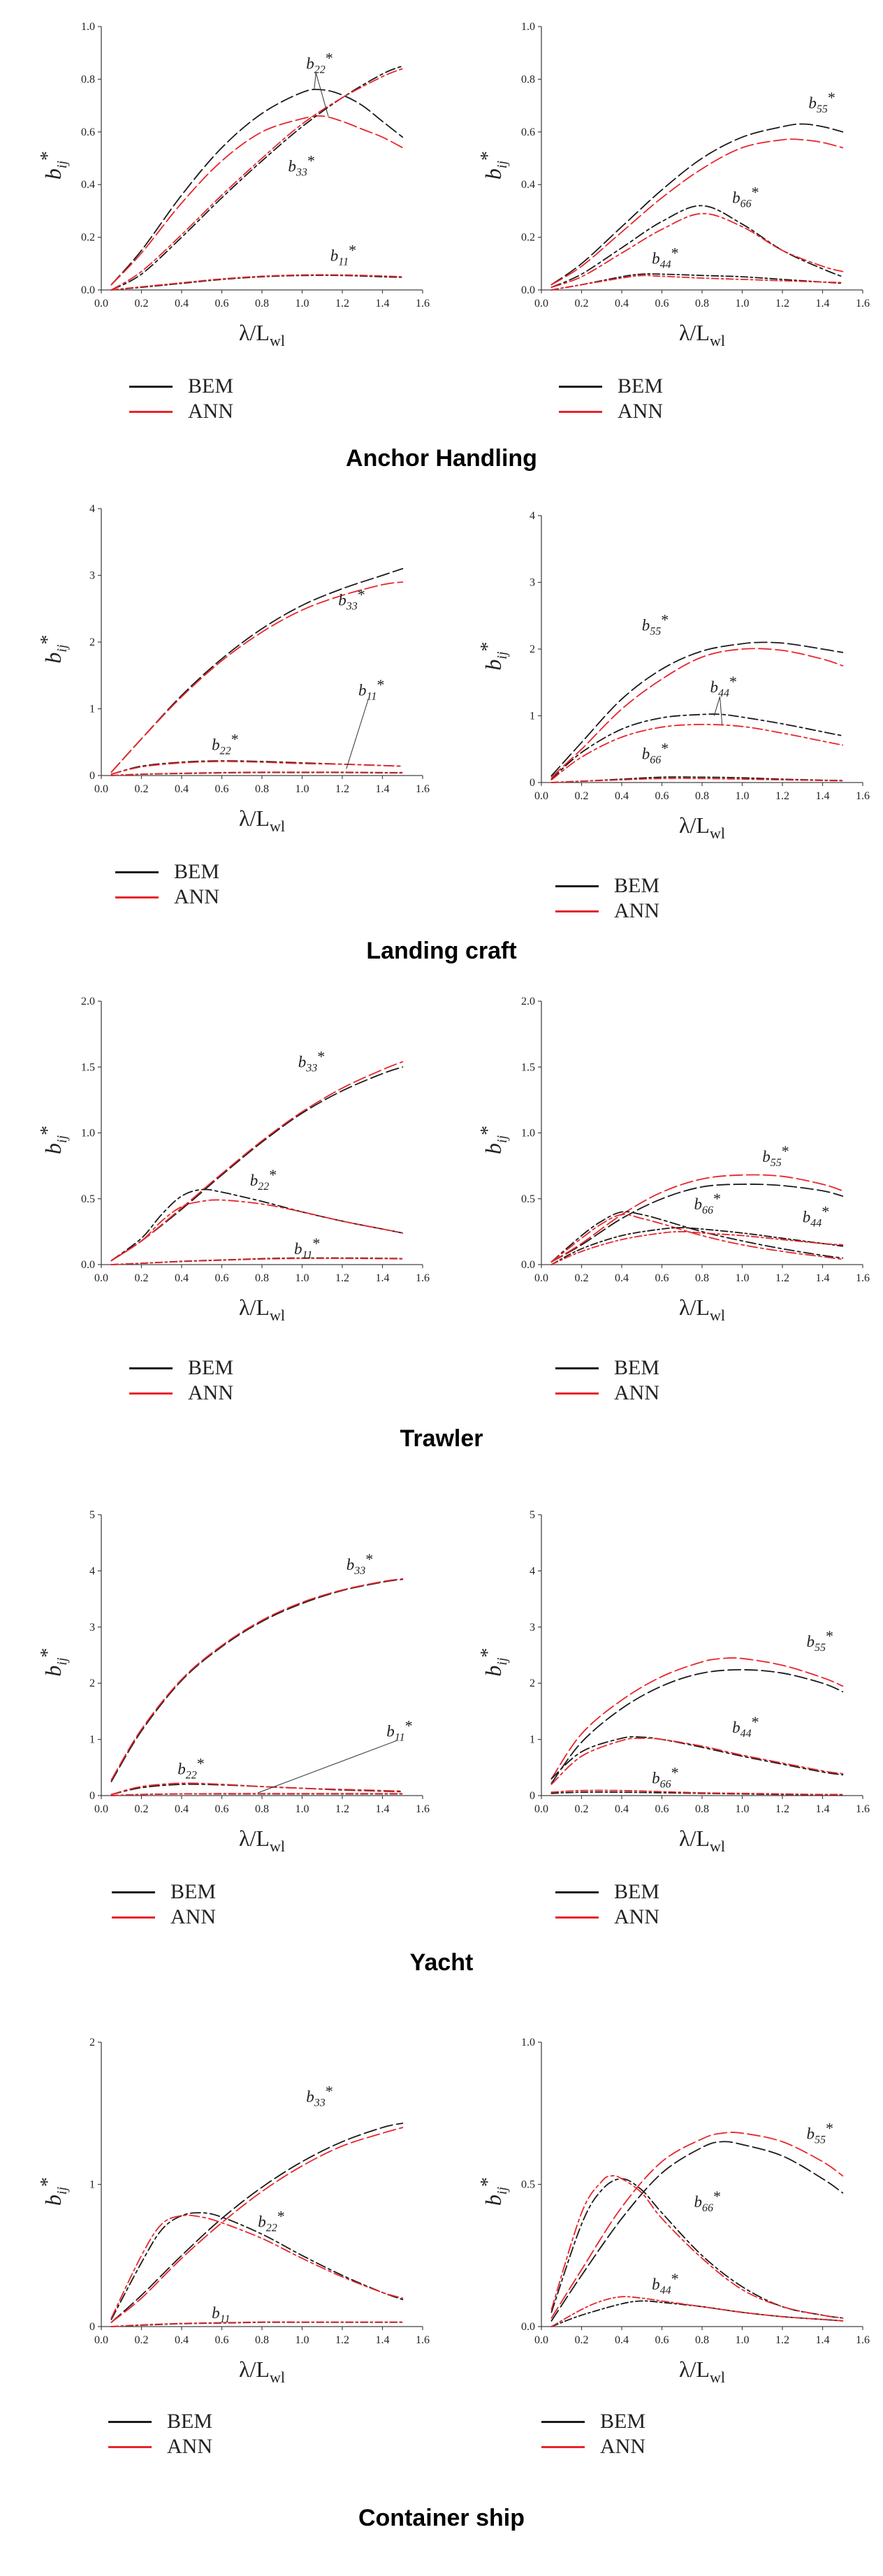 This screenshot has width=883, height=2576. Describe the element at coordinates (611, 399) in the screenshot. I see `legend-anchor-handling-right: BEM ANN` at that location.